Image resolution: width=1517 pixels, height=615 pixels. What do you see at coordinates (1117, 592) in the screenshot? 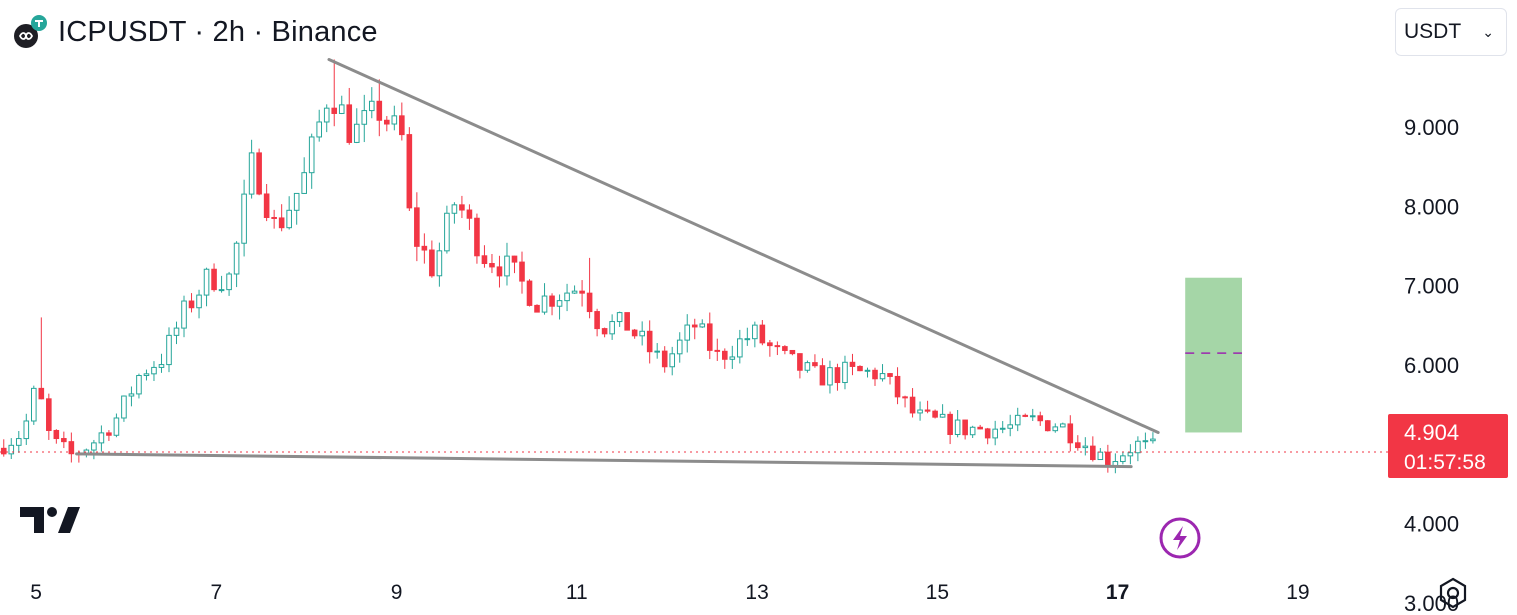
I see `date-label: 17` at bounding box center [1117, 592].